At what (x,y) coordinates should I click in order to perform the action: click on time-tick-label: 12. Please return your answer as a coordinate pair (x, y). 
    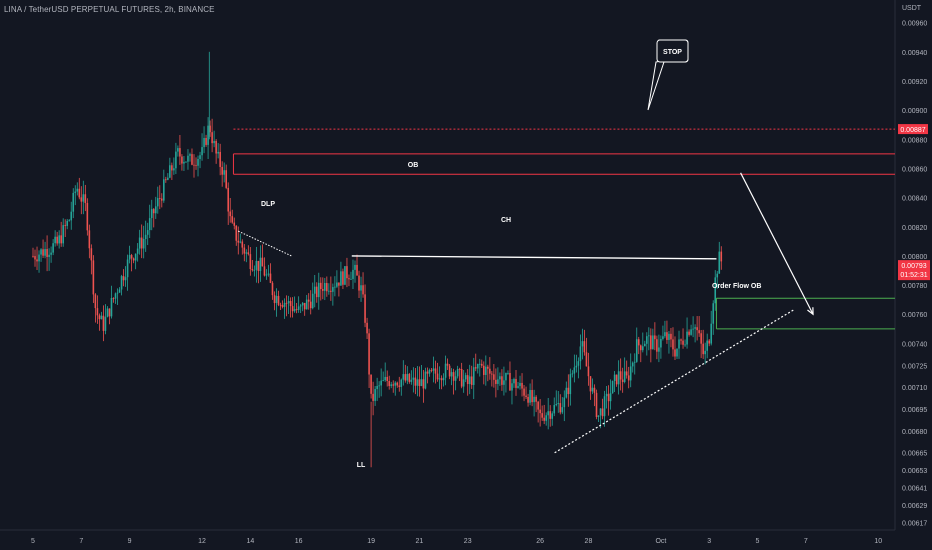
    Looking at the image, I should click on (202, 541).